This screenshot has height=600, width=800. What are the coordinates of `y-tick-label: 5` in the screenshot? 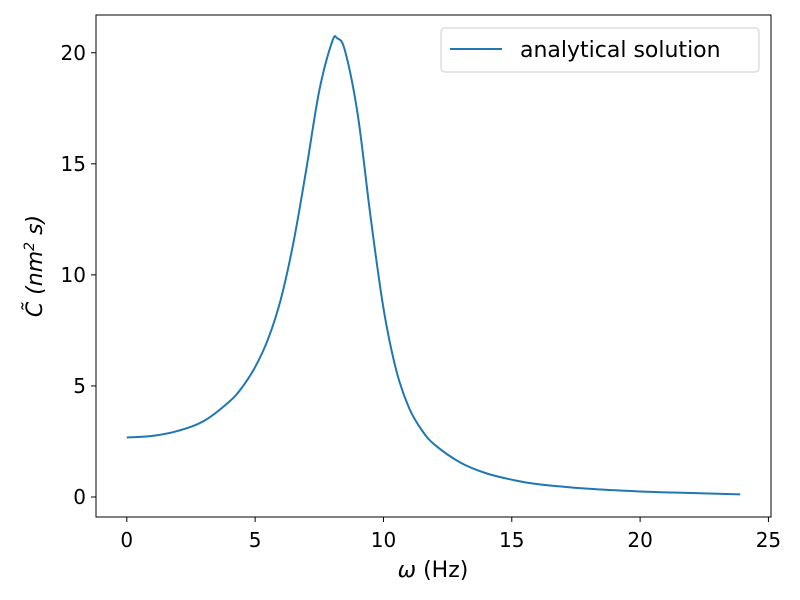 It's located at (79, 386).